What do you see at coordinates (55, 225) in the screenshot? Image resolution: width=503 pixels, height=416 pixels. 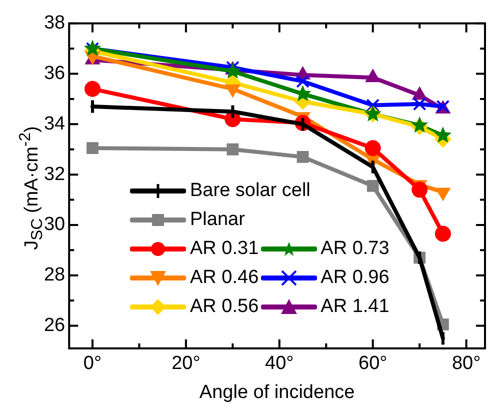 I see `y-tick-label: 30` at bounding box center [55, 225].